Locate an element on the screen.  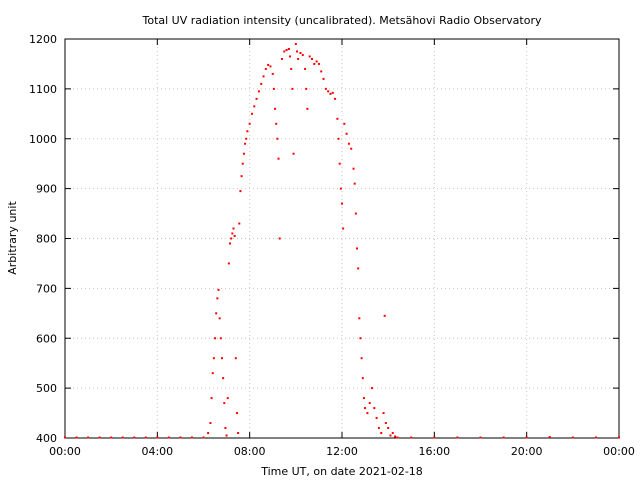
x-tick-label: 20:00 is located at coordinates (527, 451).